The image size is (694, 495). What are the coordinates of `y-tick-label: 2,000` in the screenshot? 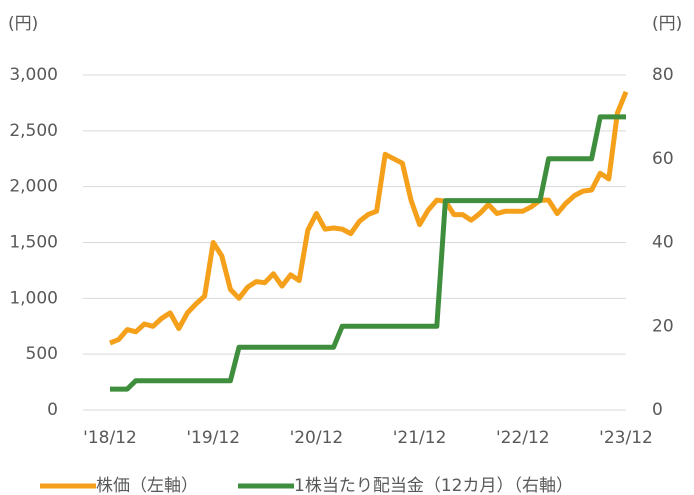 It's located at (33, 187).